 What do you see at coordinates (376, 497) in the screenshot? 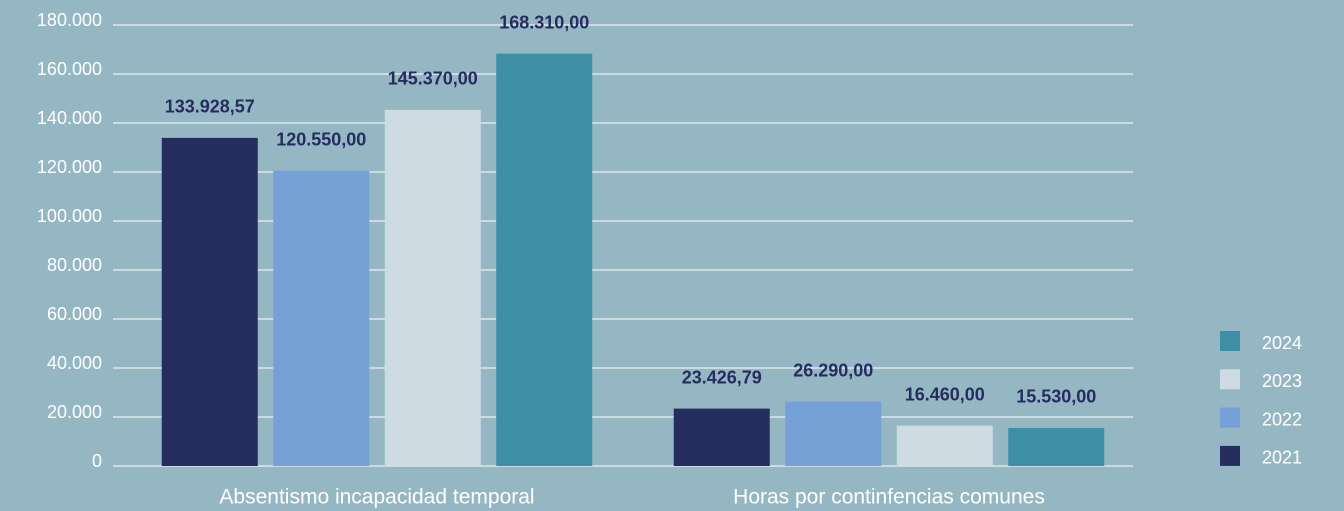
I see `x-tick-label: Absentismo incapacidad temporal` at bounding box center [376, 497].